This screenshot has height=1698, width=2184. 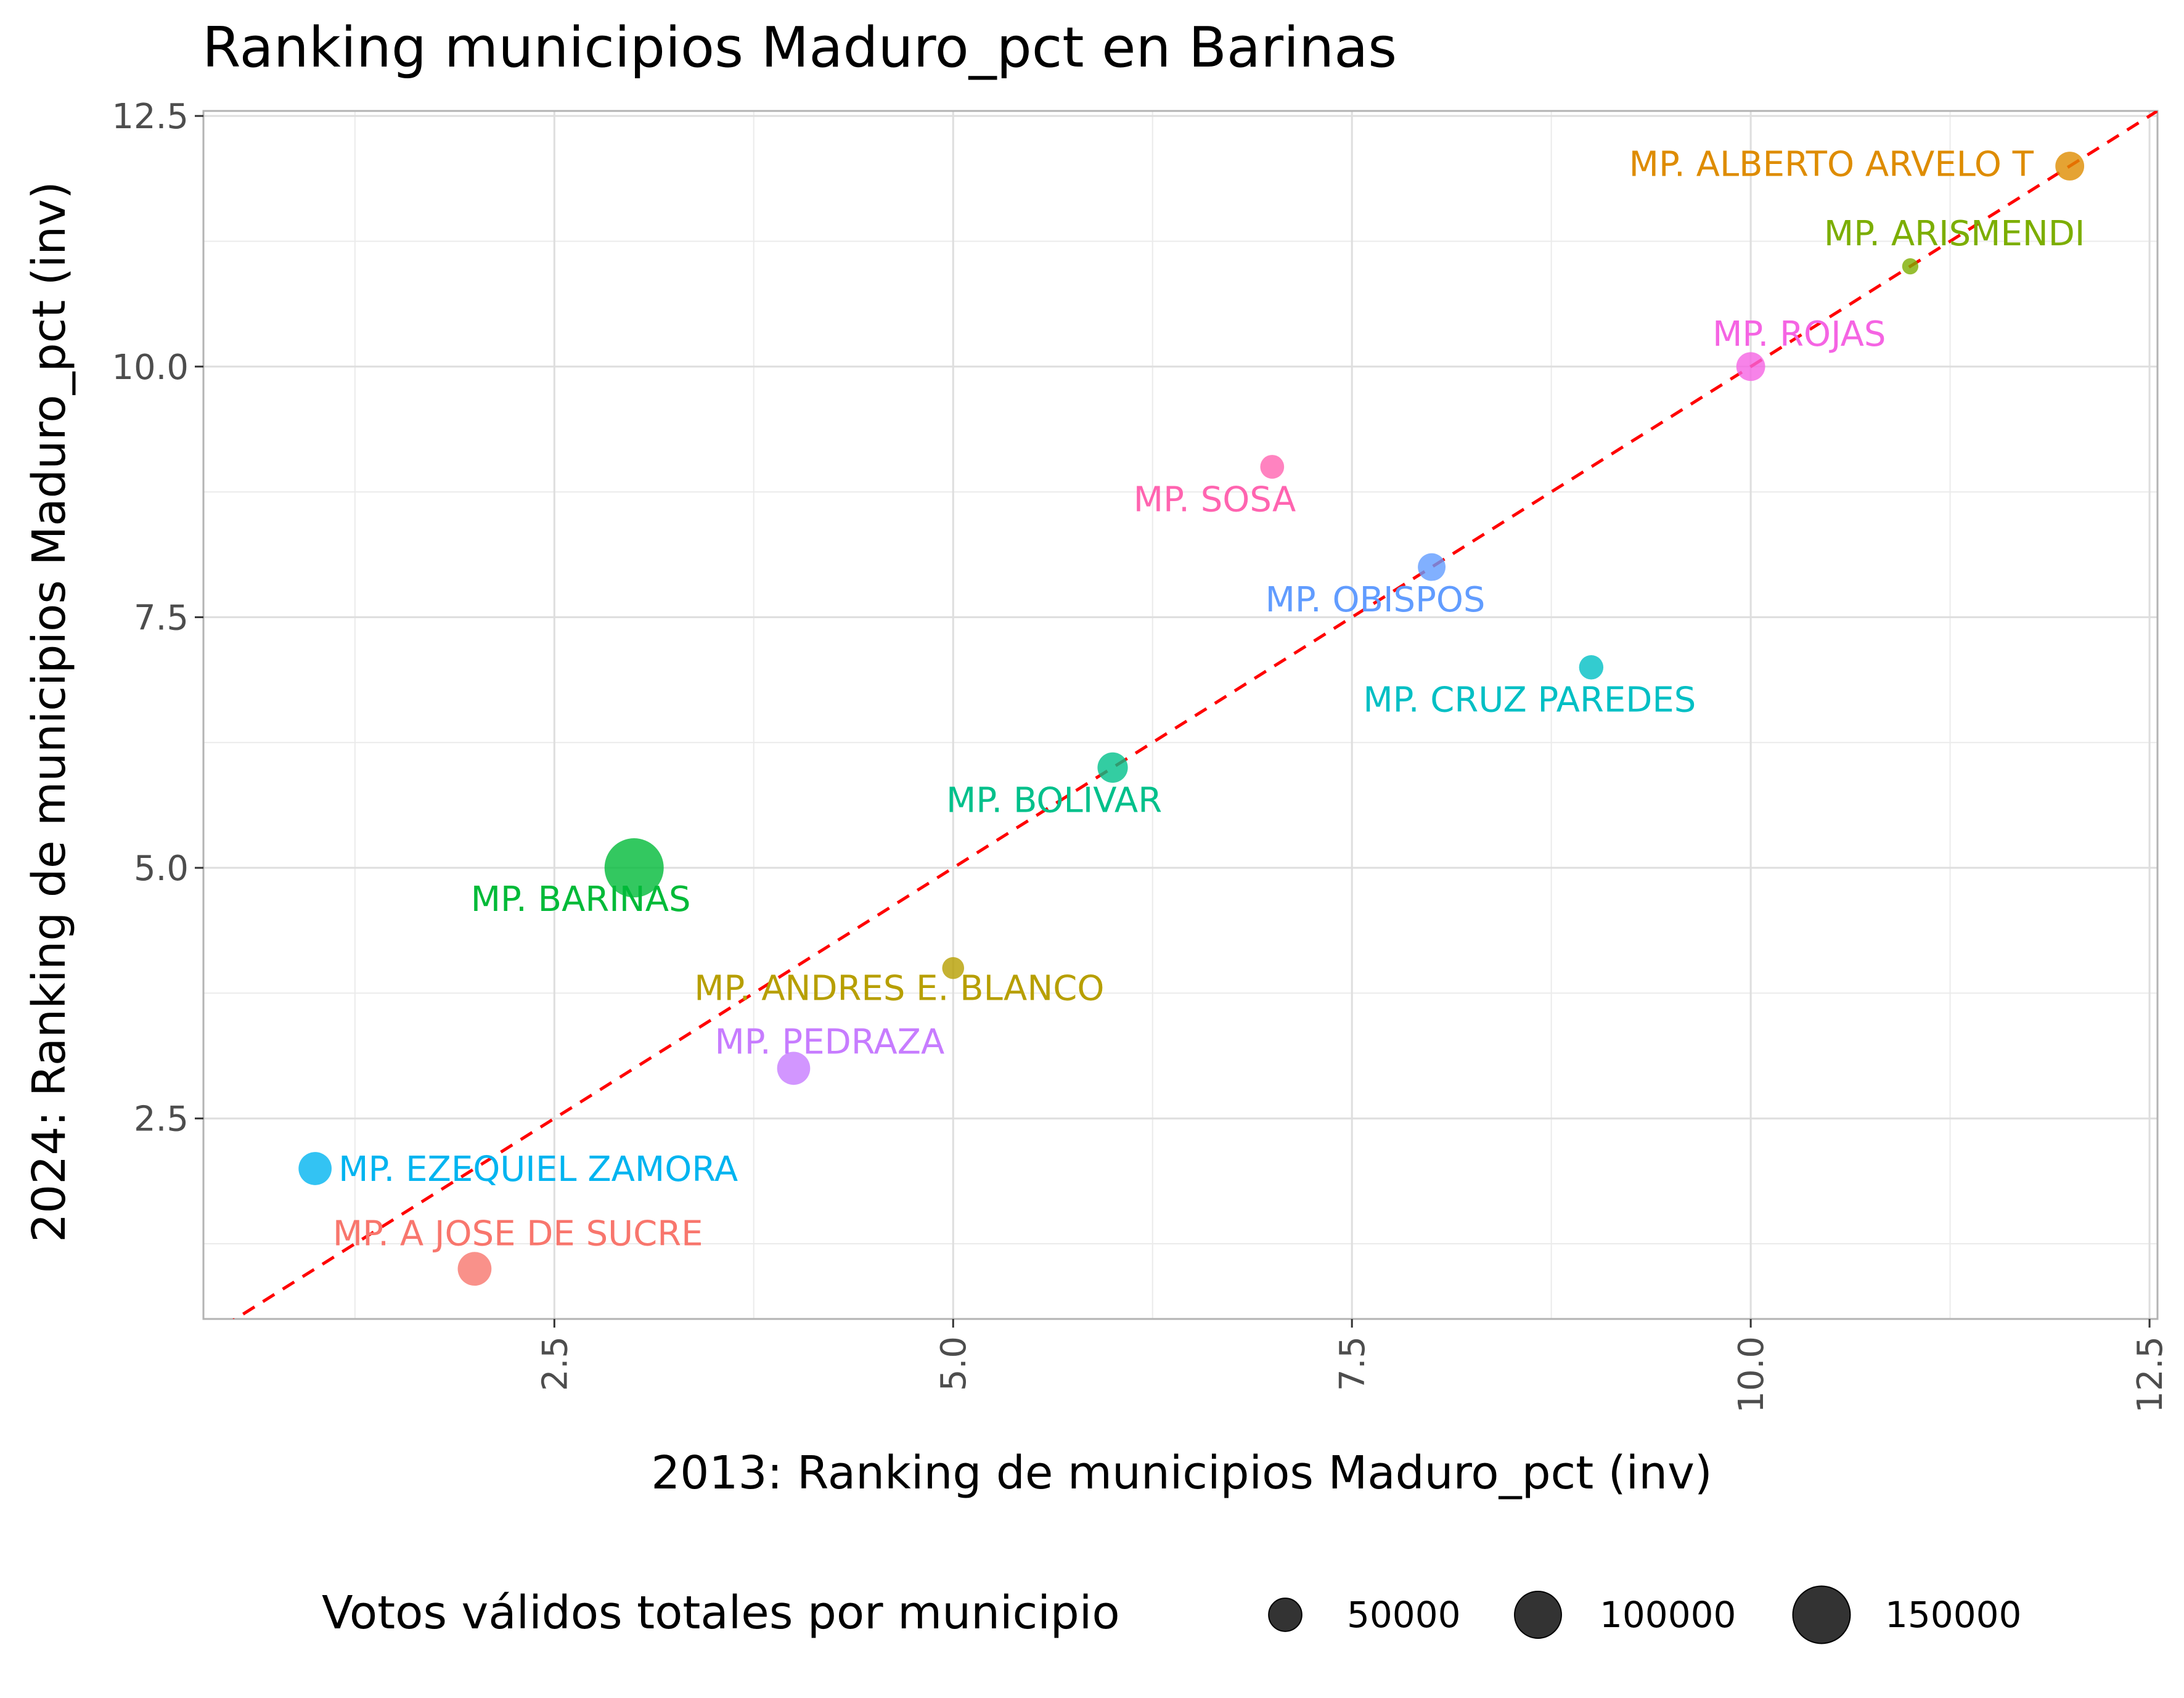 I want to click on x-tick-label: 5.0, so click(x=954, y=1363).